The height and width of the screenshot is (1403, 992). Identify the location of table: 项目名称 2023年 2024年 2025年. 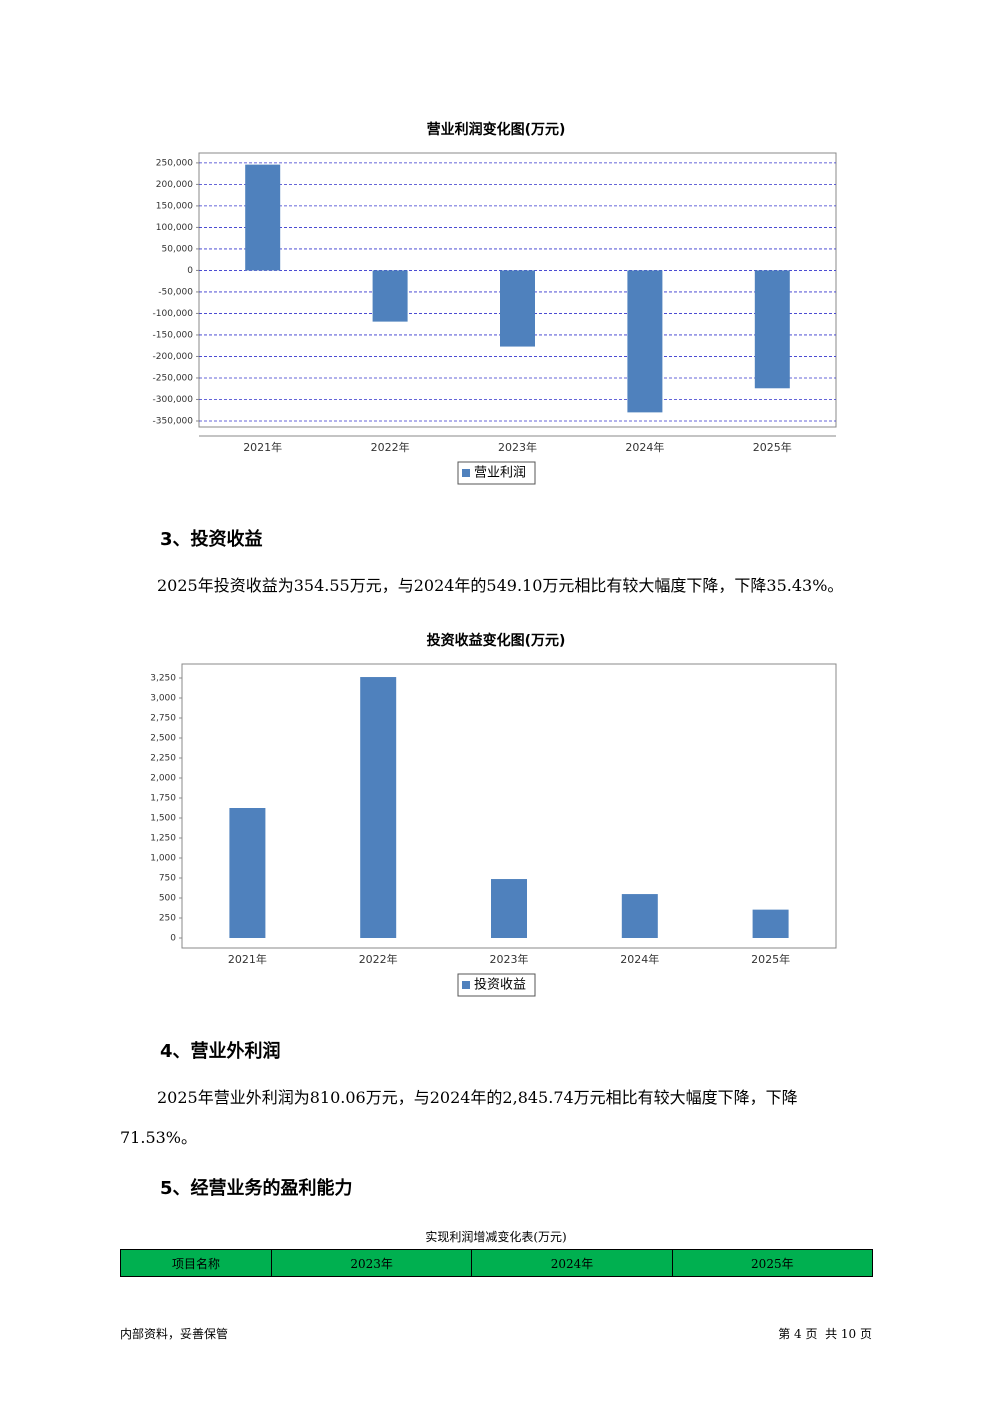
(497, 1263).